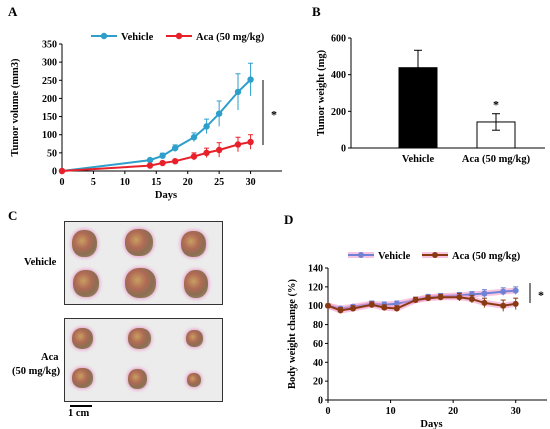 Image resolution: width=550 pixels, height=429 pixels. What do you see at coordinates (391, 411) in the screenshot?
I see `chart-d-x-tick-label: 10` at bounding box center [391, 411].